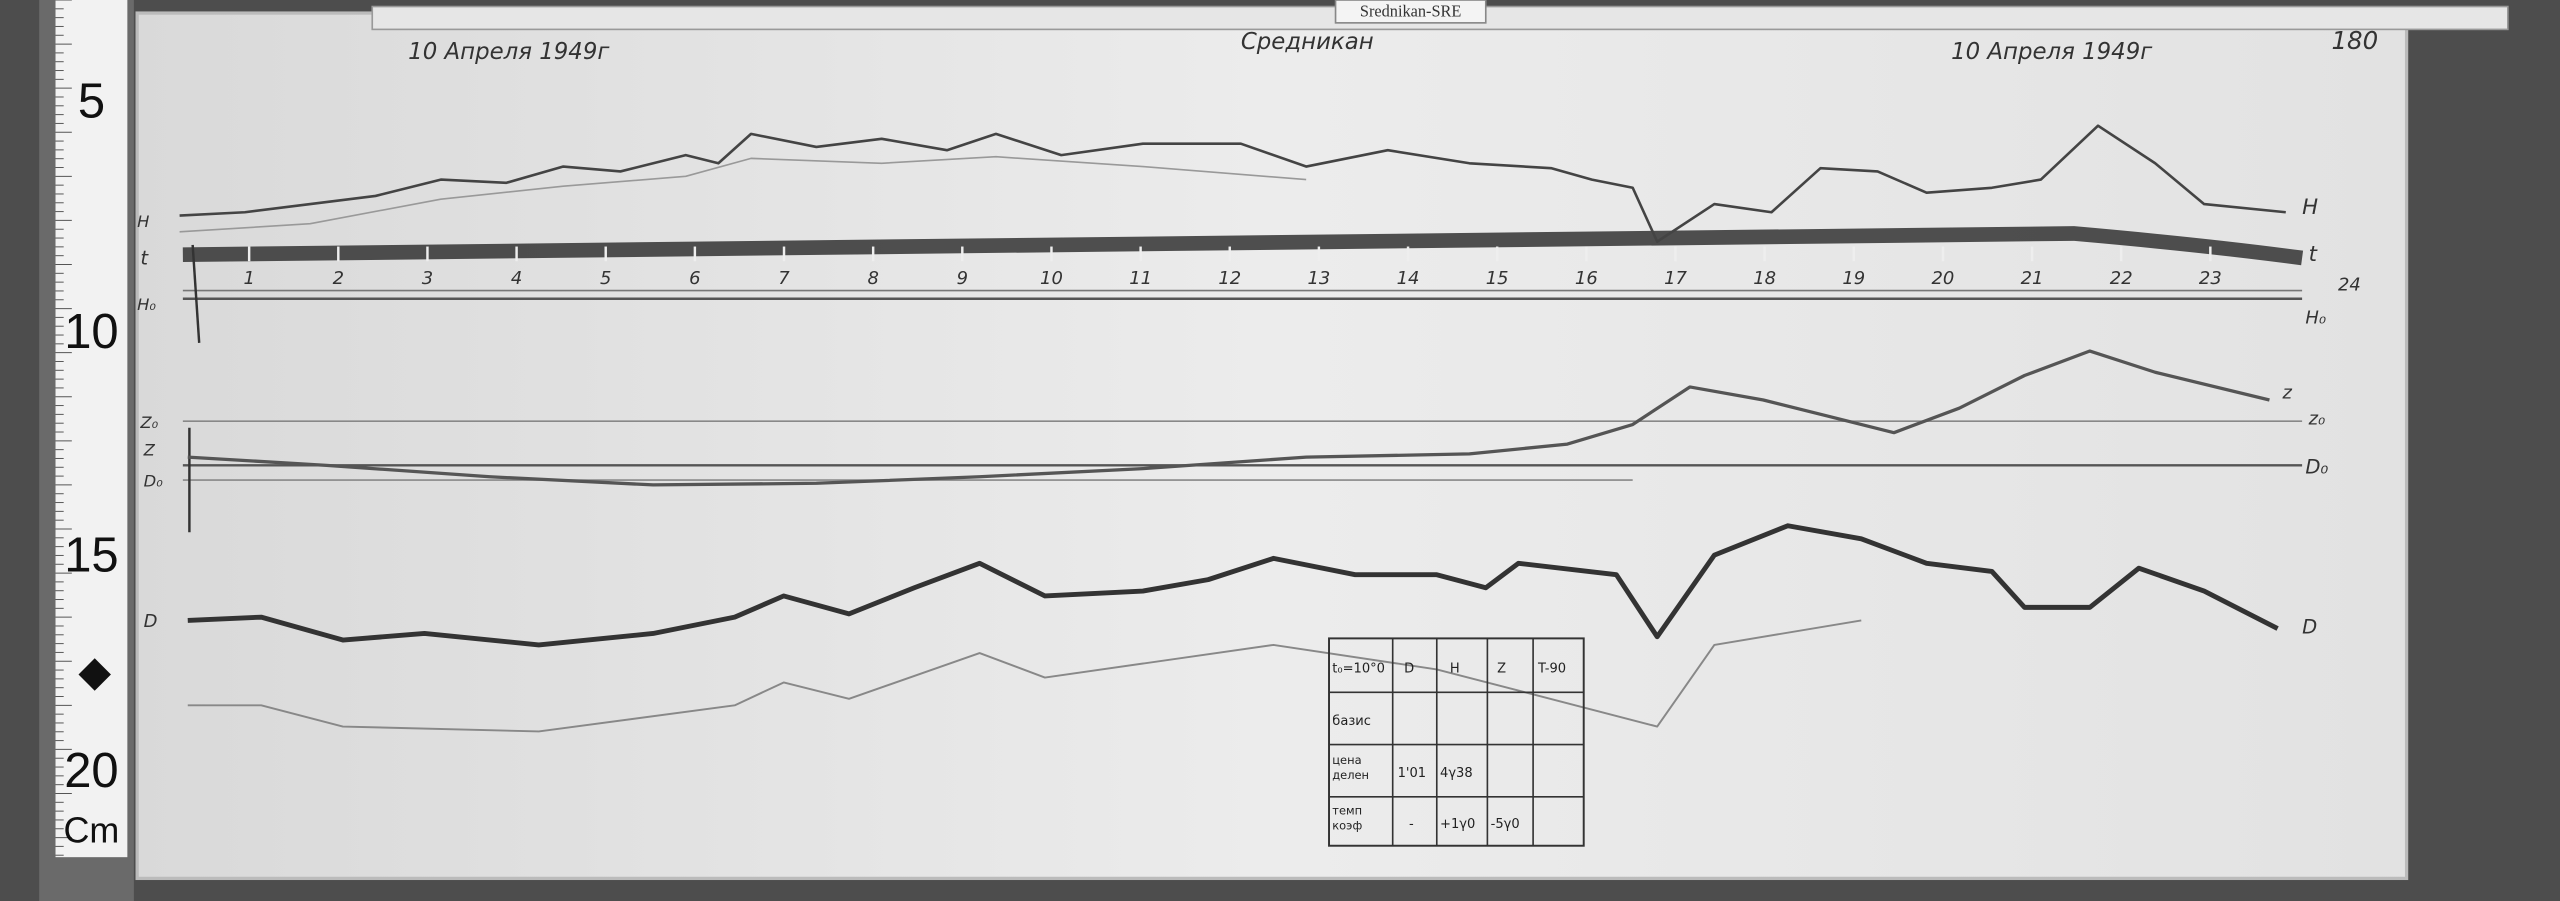 The width and height of the screenshot is (2560, 901). I want to click on hour-label: 21, so click(2032, 278).